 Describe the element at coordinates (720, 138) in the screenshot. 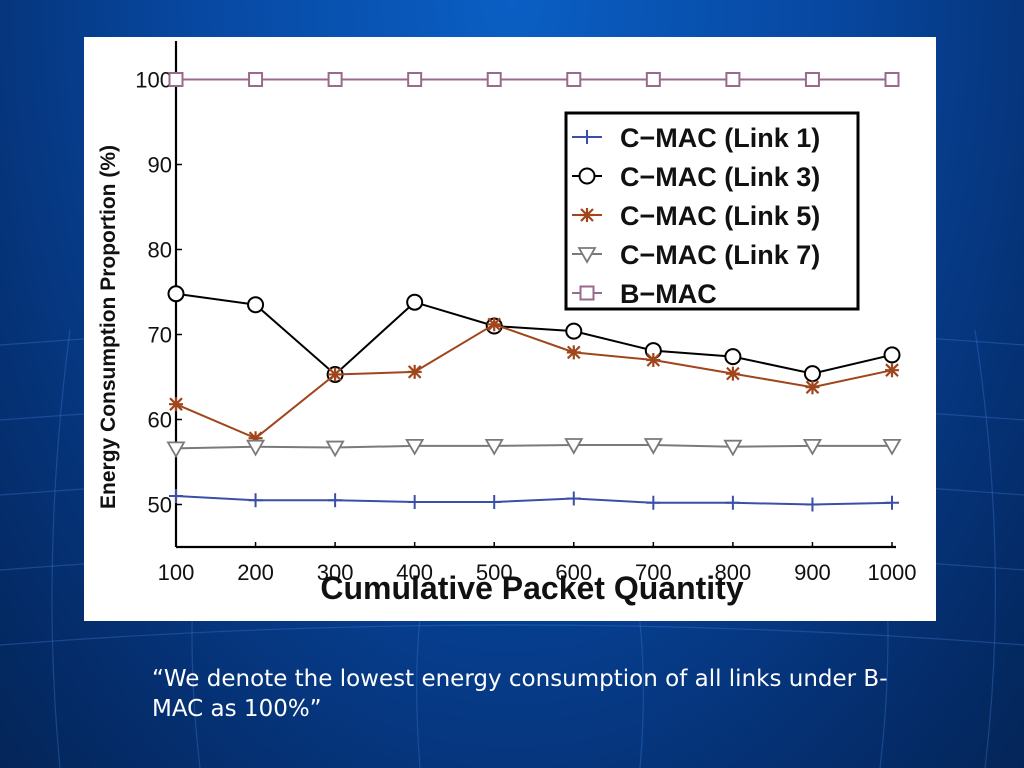

I see `legend-label: C−MAC (Link 1)` at that location.